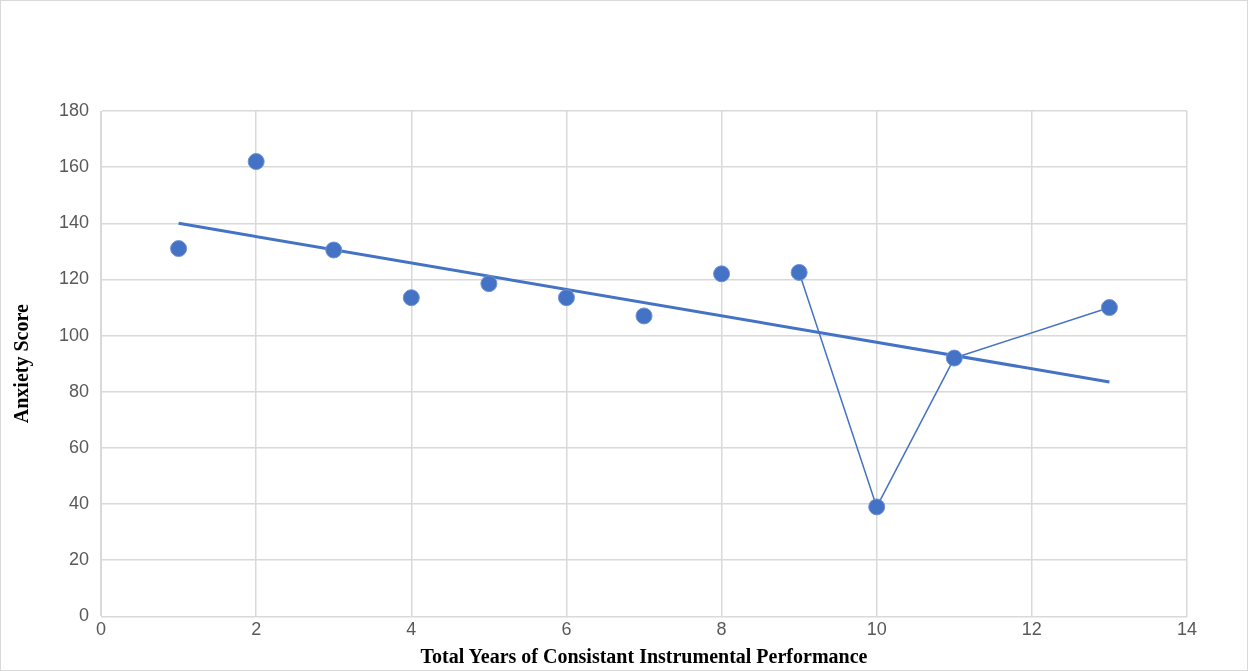 The width and height of the screenshot is (1248, 671). I want to click on y-tick-label: 20, so click(79, 559).